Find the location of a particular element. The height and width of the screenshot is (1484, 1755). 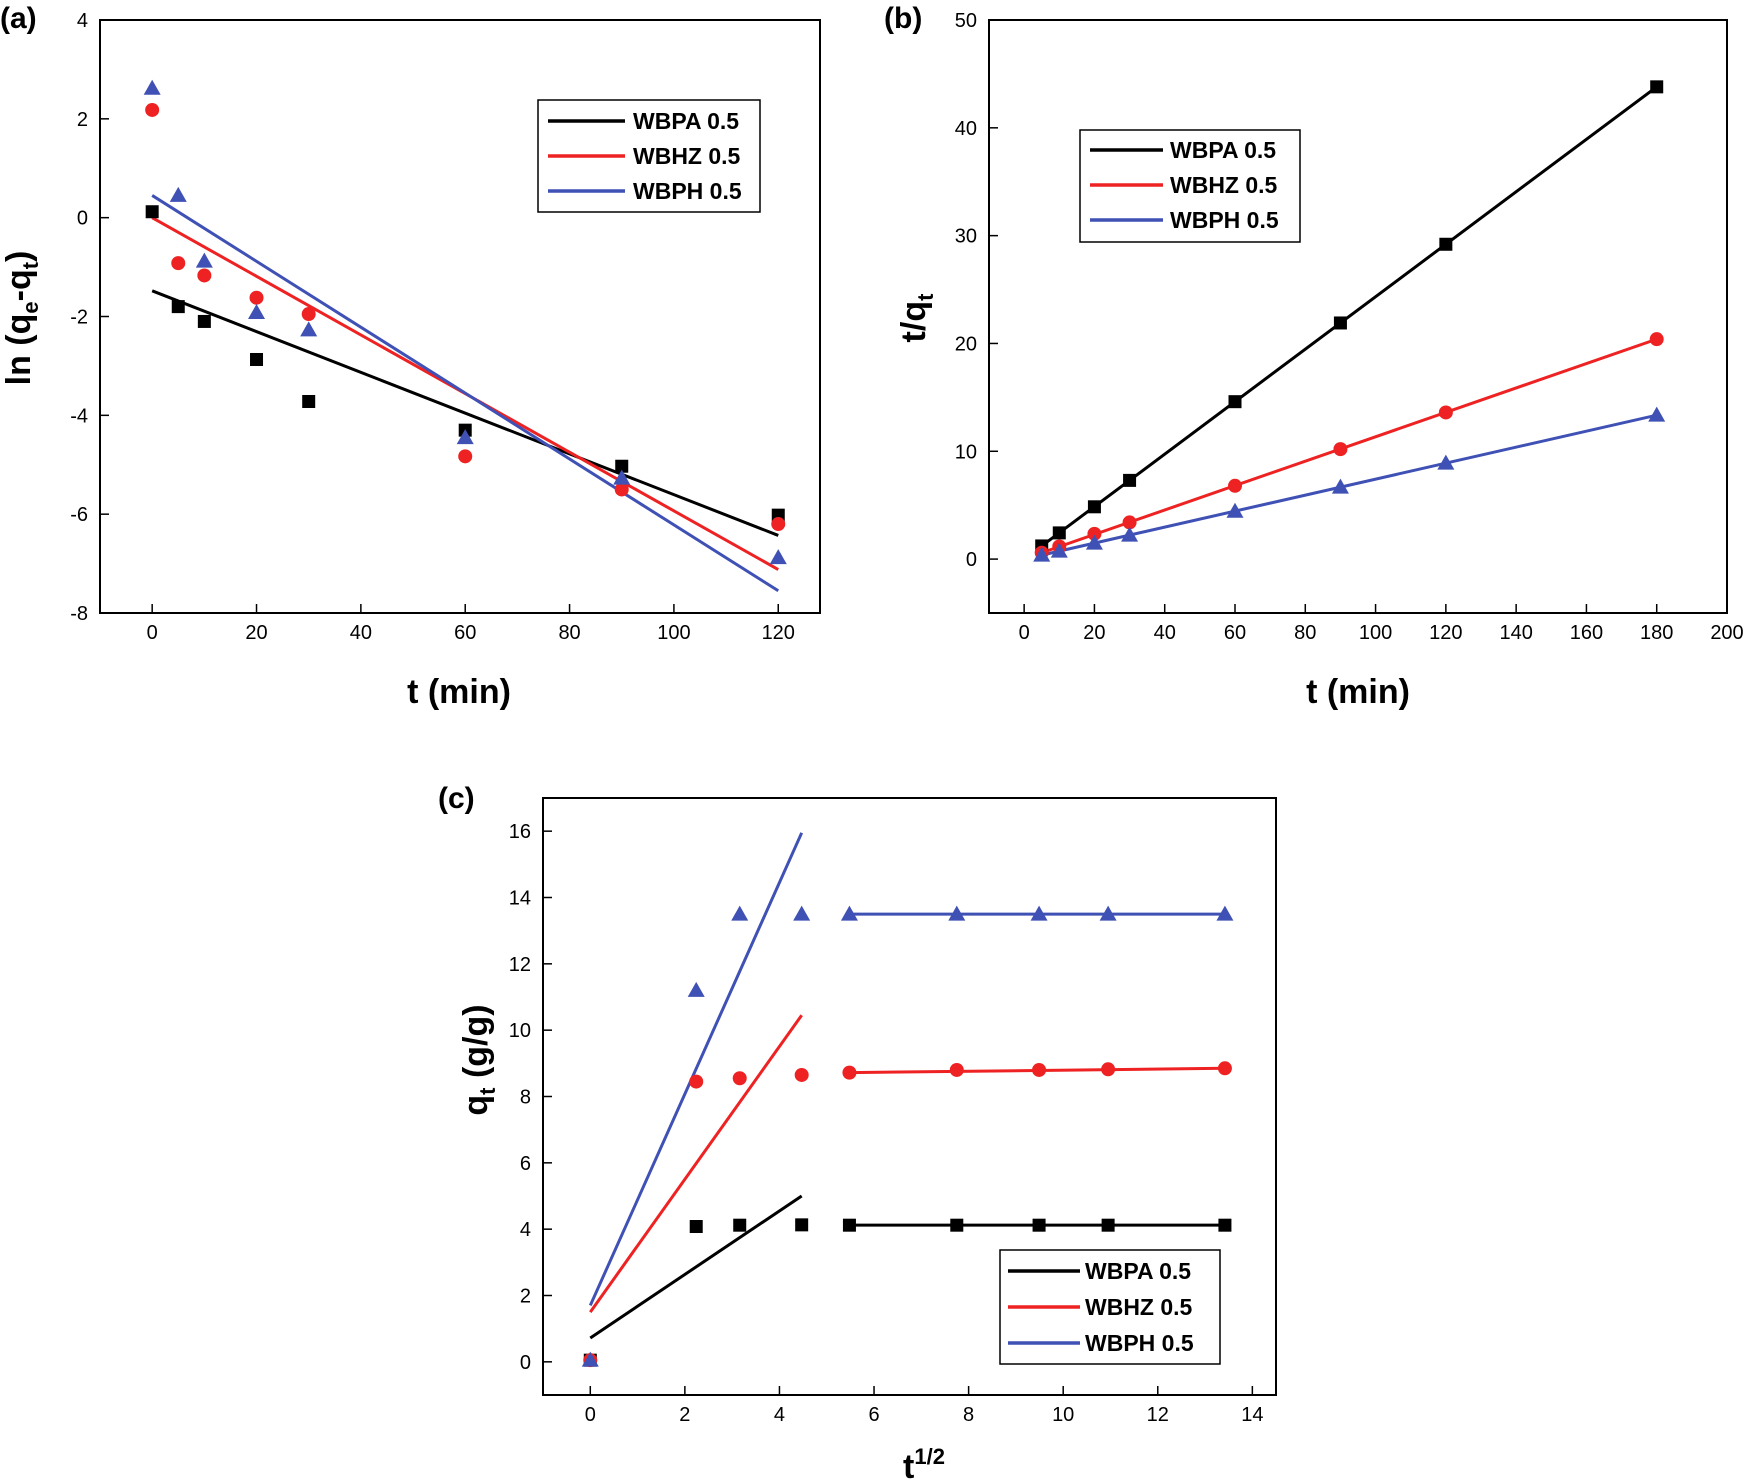

y-tick-label: -2 is located at coordinates (79, 318).